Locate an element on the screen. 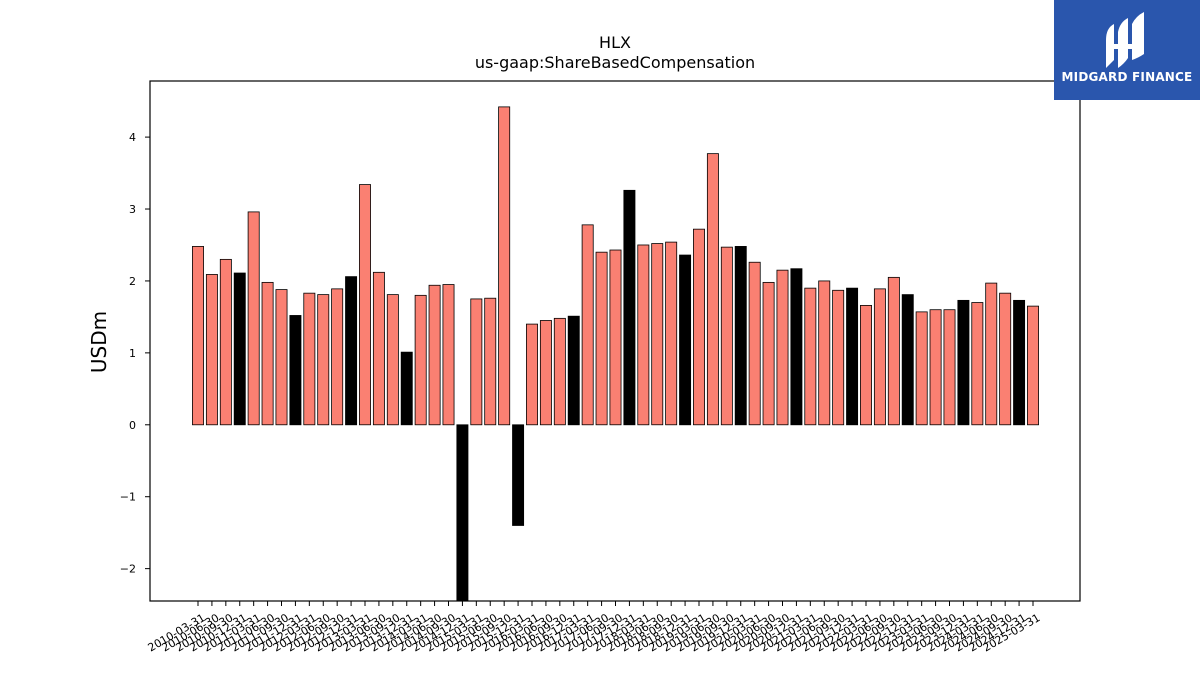 The image size is (1200, 675). midgard-m-icon is located at coordinates (1125, 40).